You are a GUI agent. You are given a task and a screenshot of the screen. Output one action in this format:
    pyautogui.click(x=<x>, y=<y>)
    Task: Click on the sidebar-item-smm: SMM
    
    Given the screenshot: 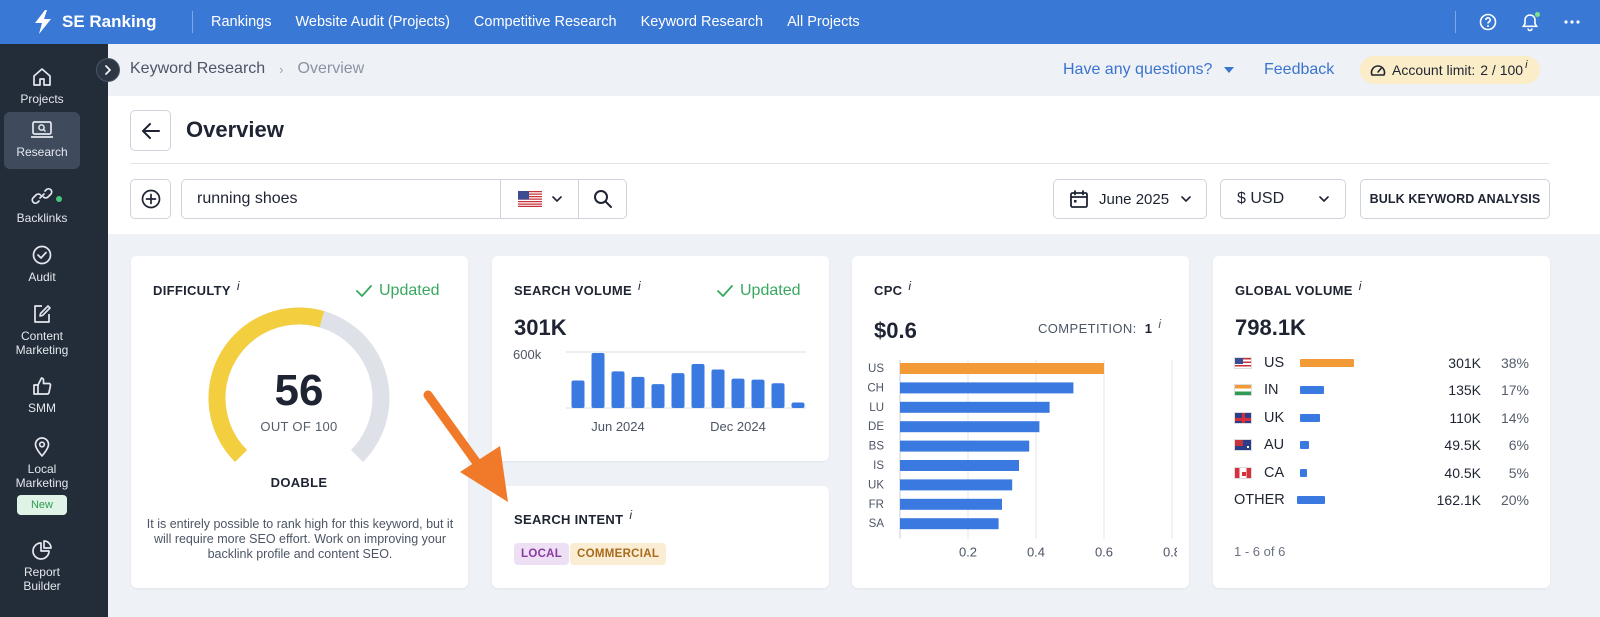 What is the action you would take?
    pyautogui.click(x=42, y=395)
    